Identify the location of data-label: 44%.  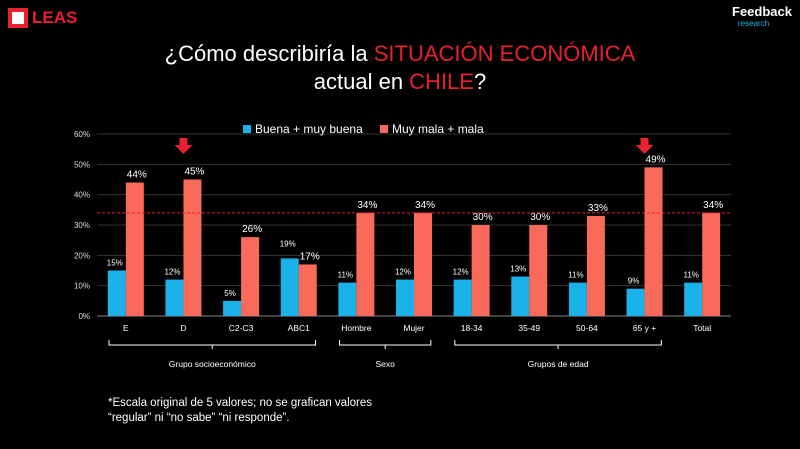
(137, 175).